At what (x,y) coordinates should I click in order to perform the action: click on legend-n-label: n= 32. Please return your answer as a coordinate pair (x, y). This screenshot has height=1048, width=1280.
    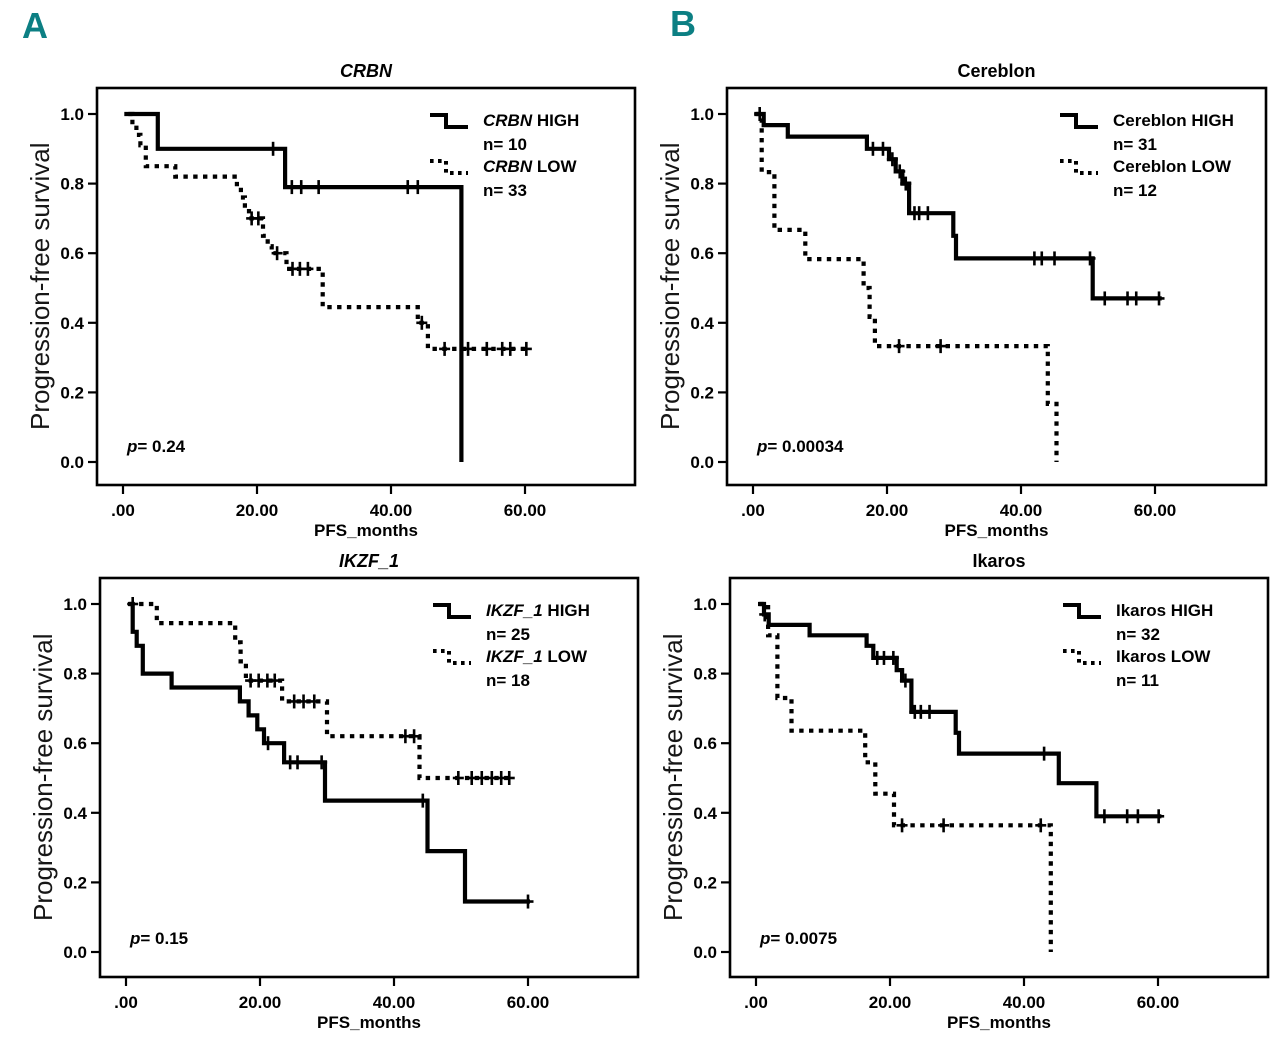
    Looking at the image, I should click on (1138, 634).